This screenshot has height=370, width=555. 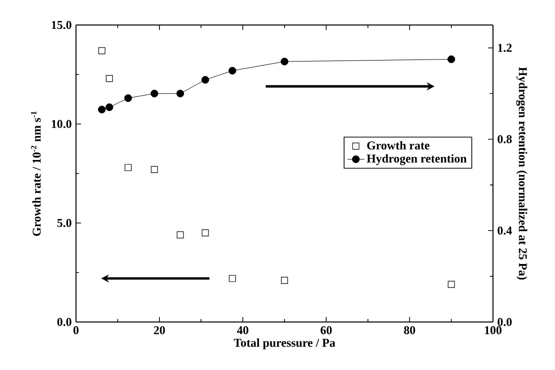 What do you see at coordinates (62, 25) in the screenshot?
I see `y-tick-label: 15.0` at bounding box center [62, 25].